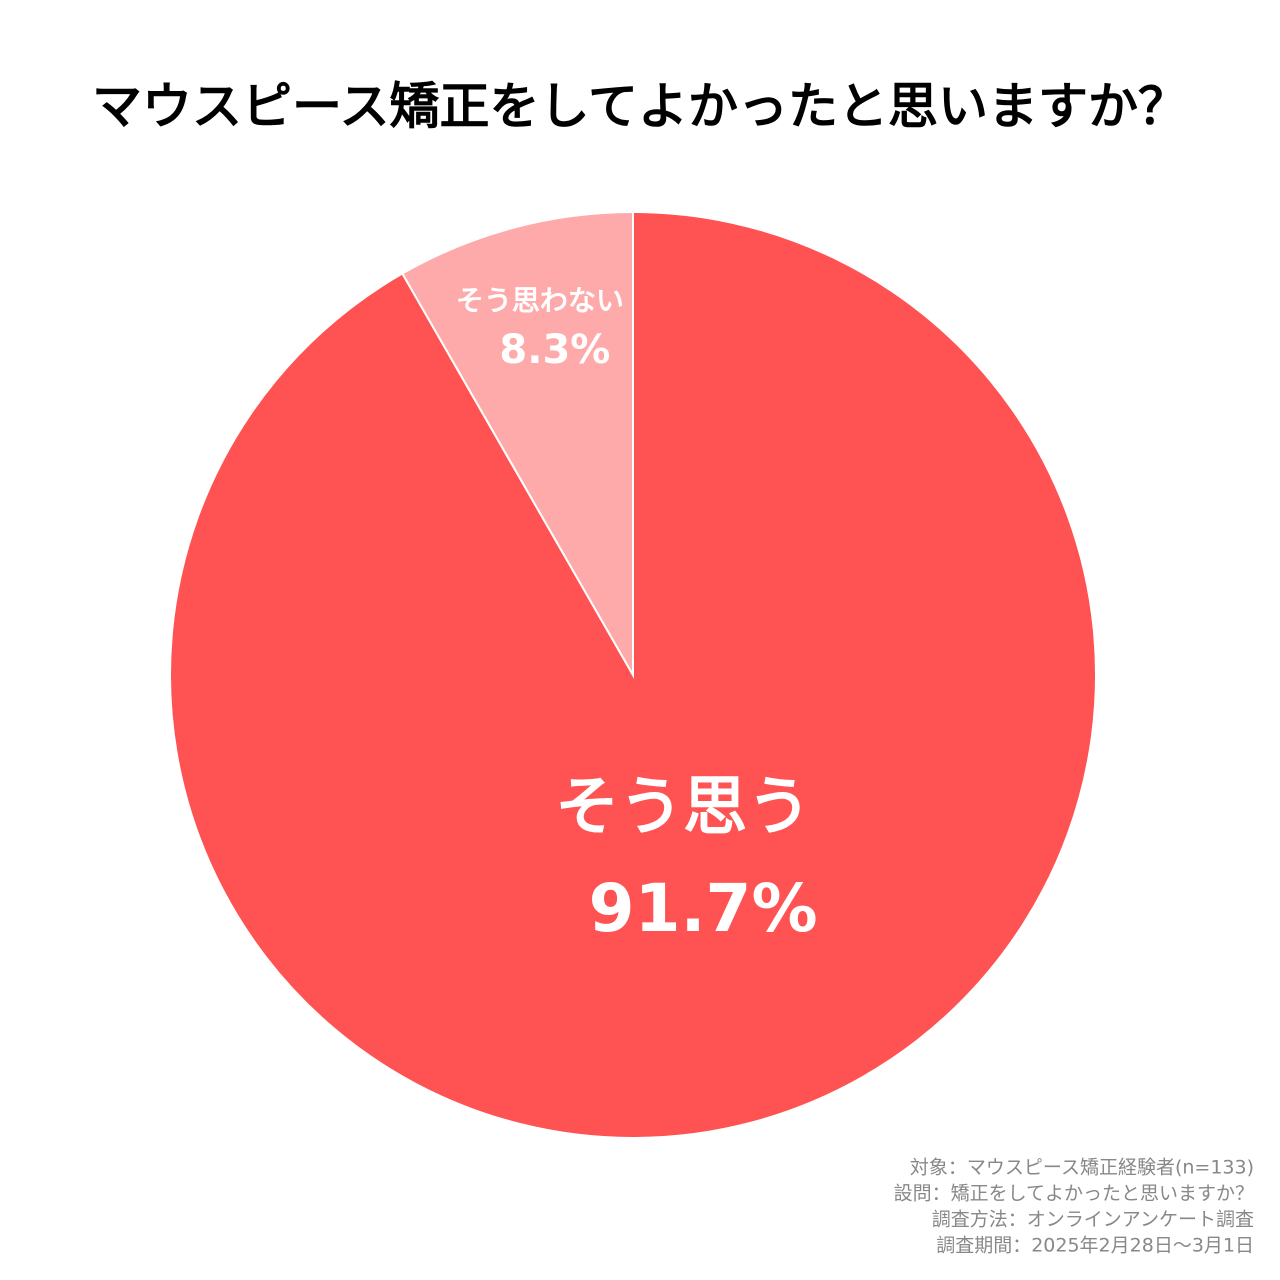  What do you see at coordinates (1095, 1246) in the screenshot?
I see `footnote: 調査期間：2025年2月28日～3月1日` at bounding box center [1095, 1246].